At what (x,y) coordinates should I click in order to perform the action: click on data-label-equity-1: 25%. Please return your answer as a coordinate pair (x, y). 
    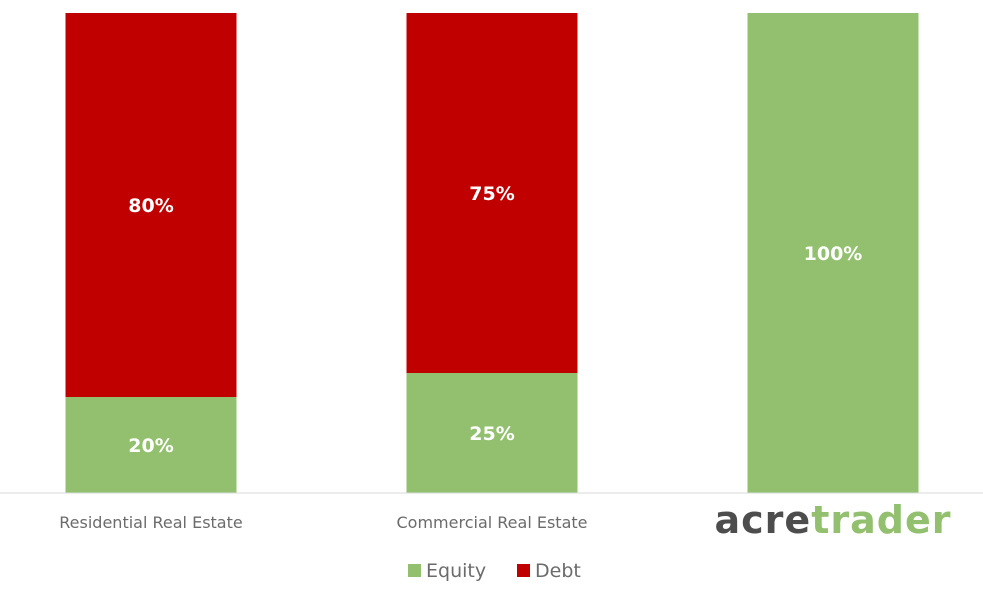
    Looking at the image, I should click on (491, 434).